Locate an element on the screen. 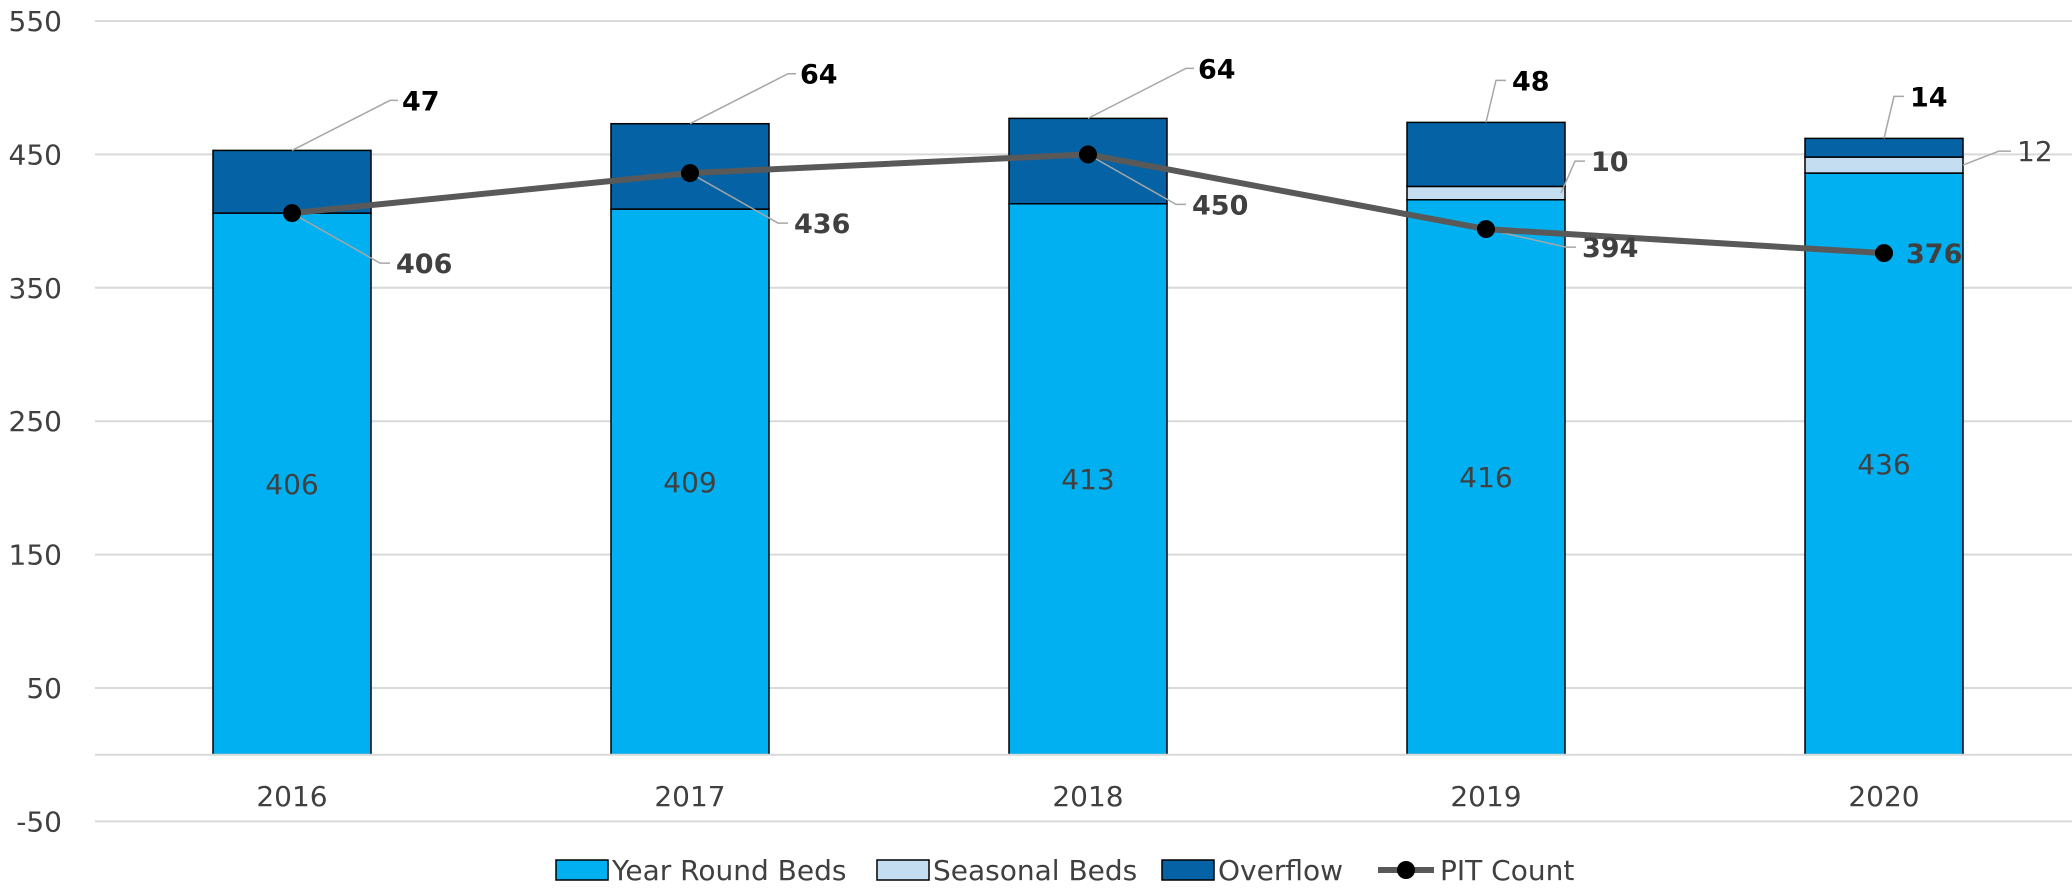  bar-segment-seasonal-beds-2020 is located at coordinates (1884, 165).